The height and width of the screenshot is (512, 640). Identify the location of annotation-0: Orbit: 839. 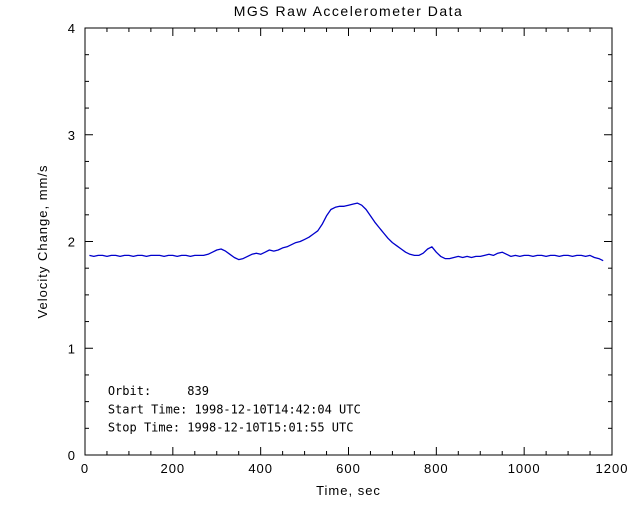
(158, 391).